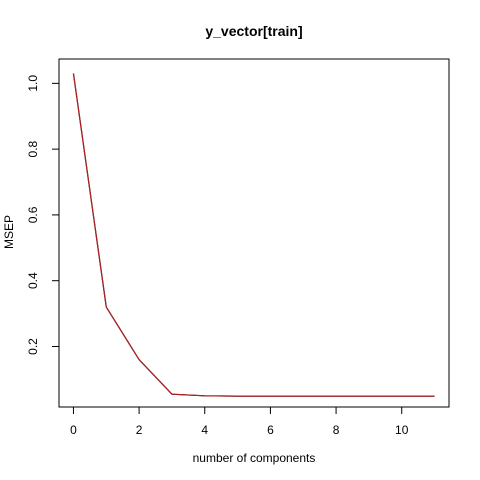  Describe the element at coordinates (336, 430) in the screenshot. I see `x-tick-label: 8` at that location.